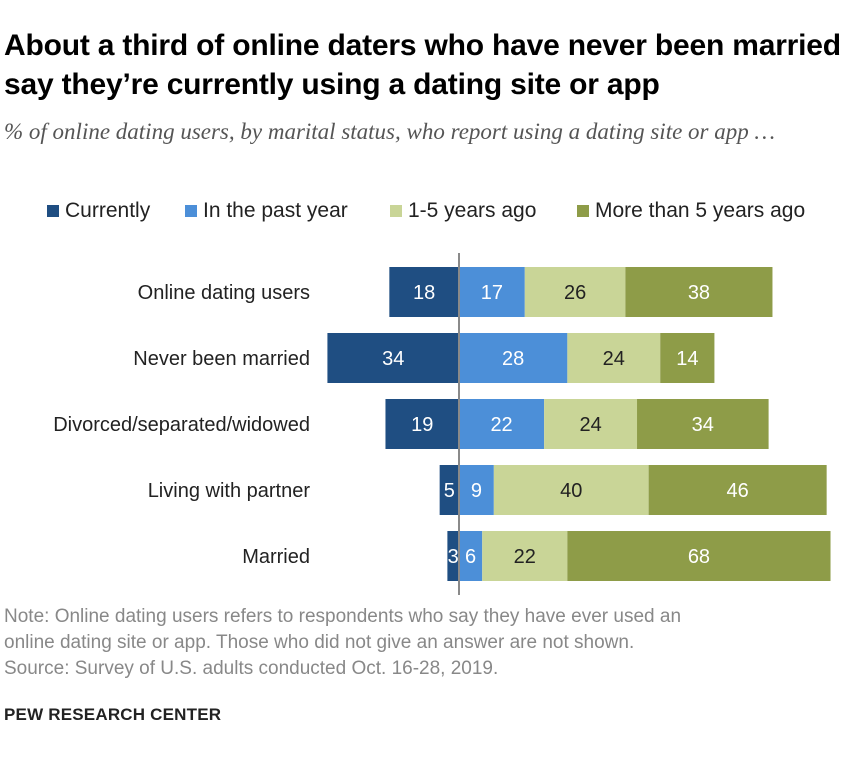  What do you see at coordinates (191, 211) in the screenshot?
I see `legend-swatch-past-year` at bounding box center [191, 211].